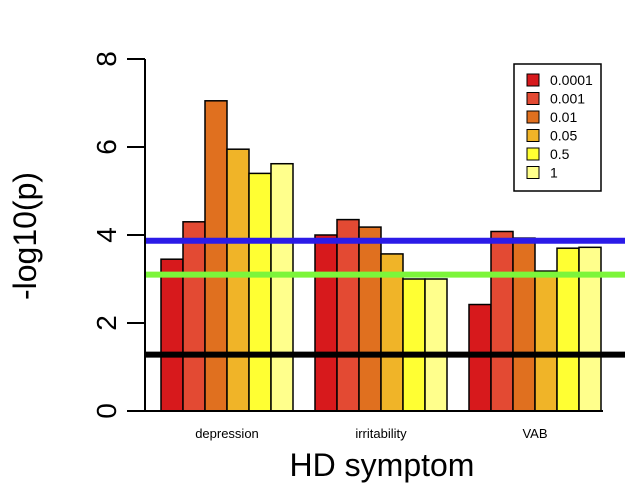 This screenshot has width=625, height=484. I want to click on x-tick-label: VAB, so click(534, 433).